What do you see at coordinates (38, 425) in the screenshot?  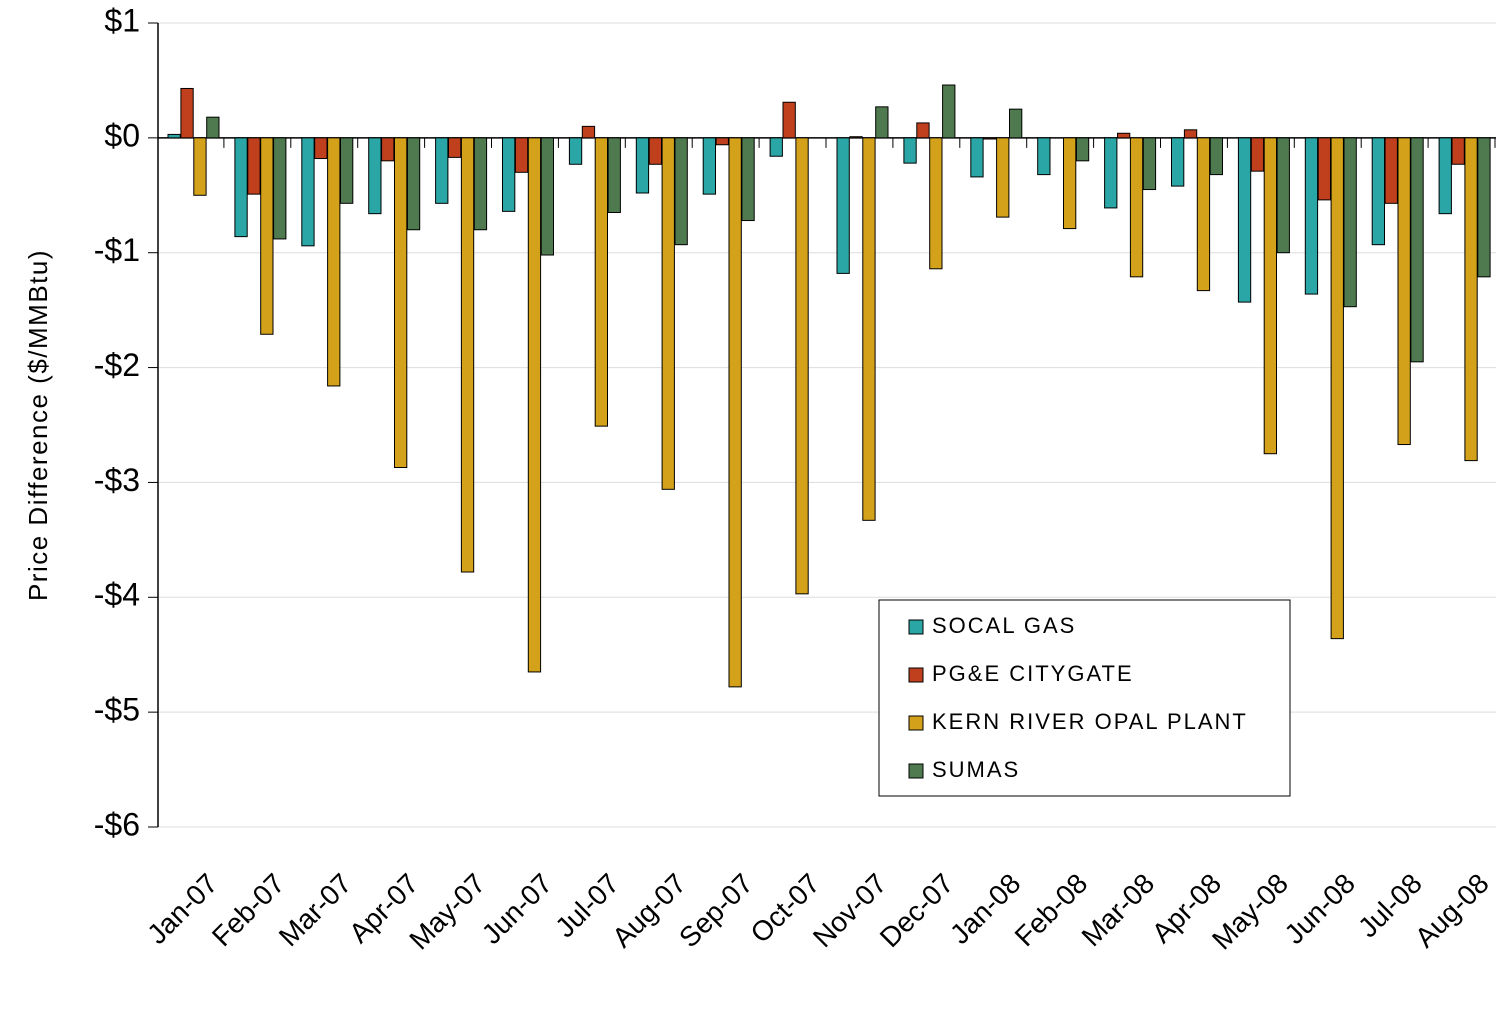 I see `y-axis-label: Price Difference ($/MMBtu)` at bounding box center [38, 425].